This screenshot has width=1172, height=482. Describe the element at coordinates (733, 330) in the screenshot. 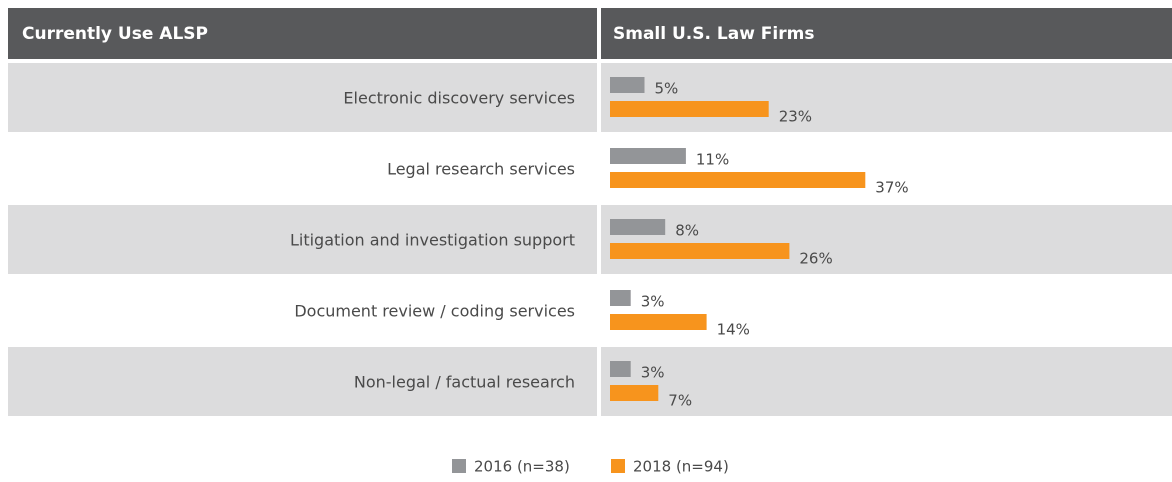

I see `value-label: 14%` at that location.